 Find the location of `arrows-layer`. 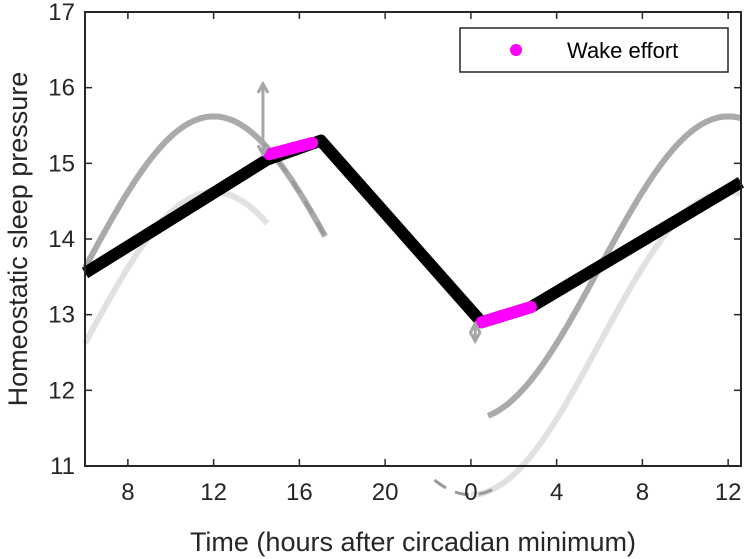

arrows-layer is located at coordinates (369, 212).